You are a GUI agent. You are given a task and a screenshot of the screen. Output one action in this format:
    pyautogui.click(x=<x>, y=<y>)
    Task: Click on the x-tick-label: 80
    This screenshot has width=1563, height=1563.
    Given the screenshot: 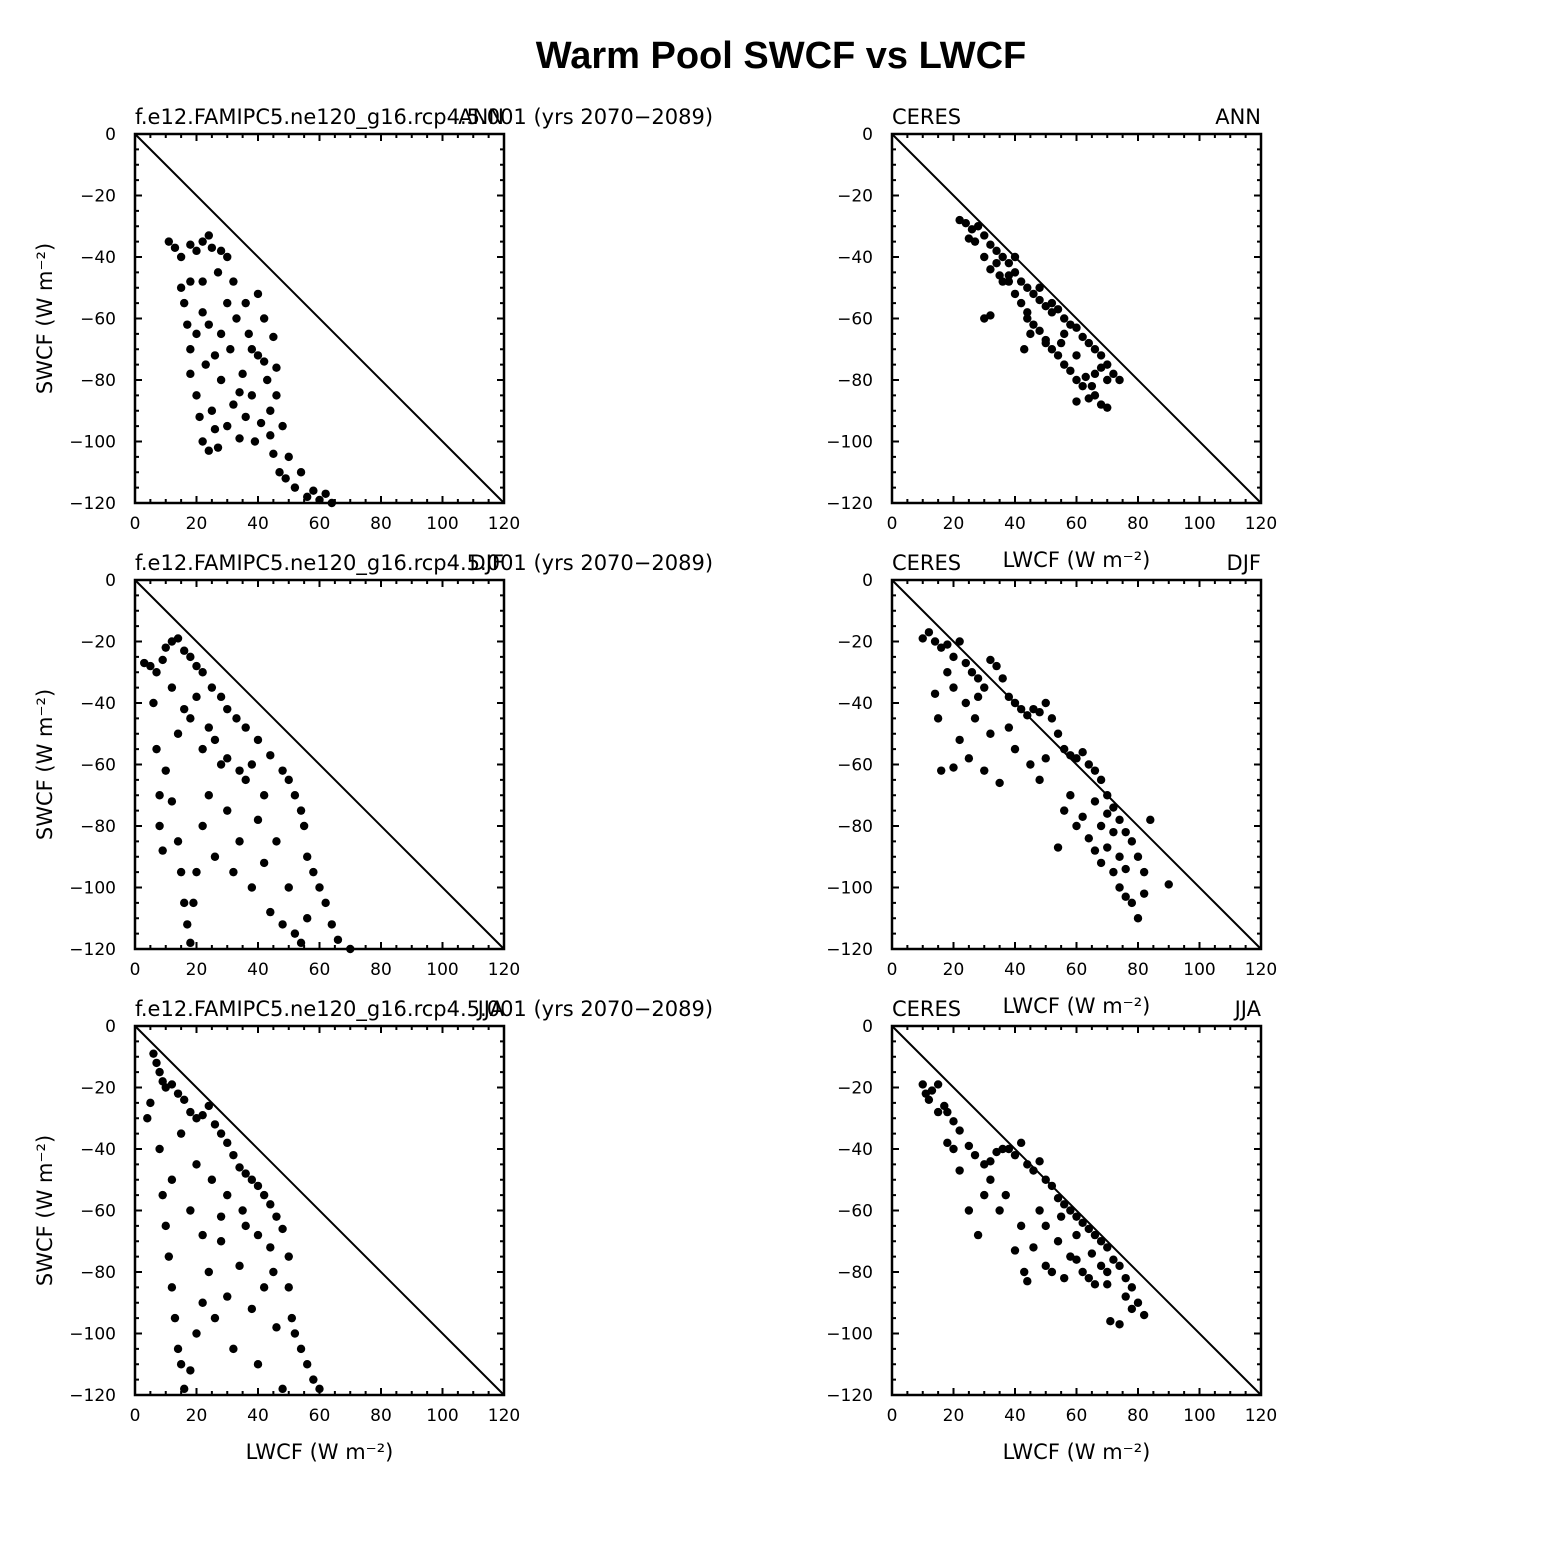 What is the action you would take?
    pyautogui.click(x=1138, y=524)
    